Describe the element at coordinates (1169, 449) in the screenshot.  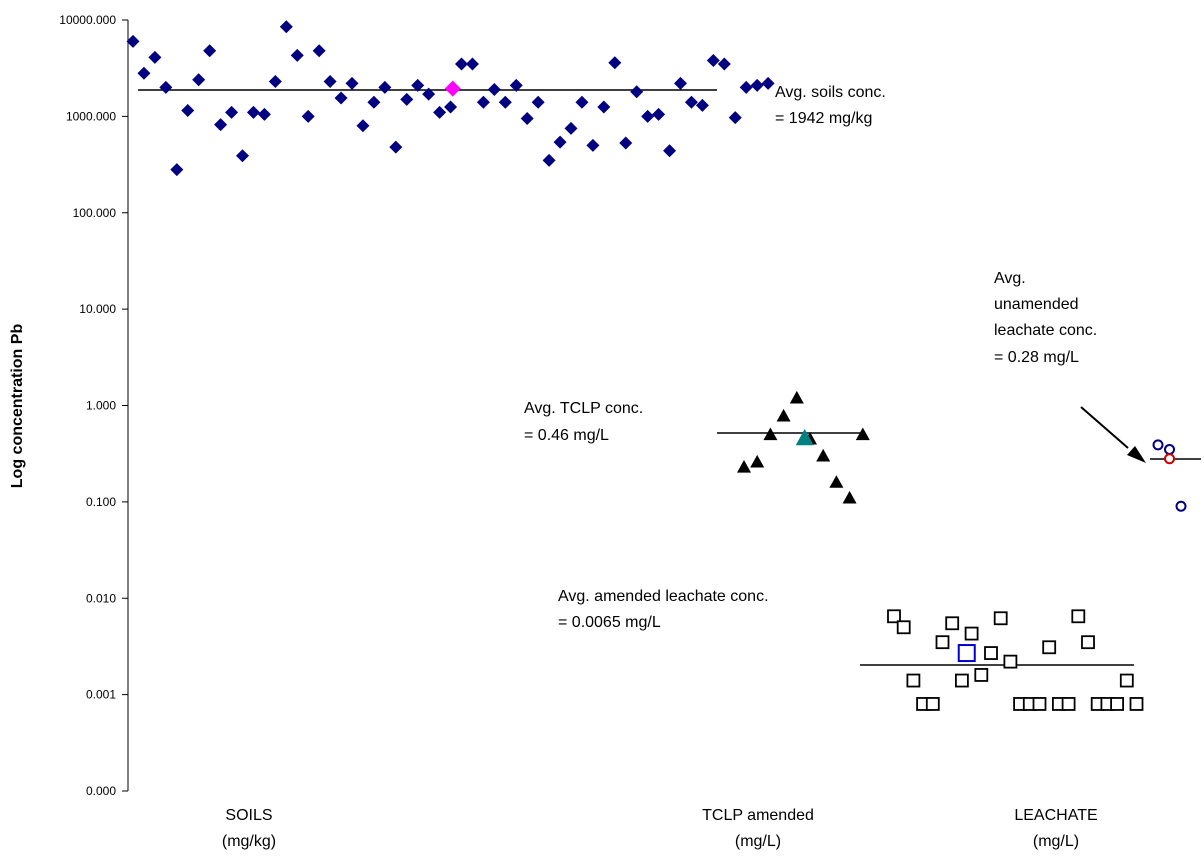
I see `unamended-leachate-point` at that location.